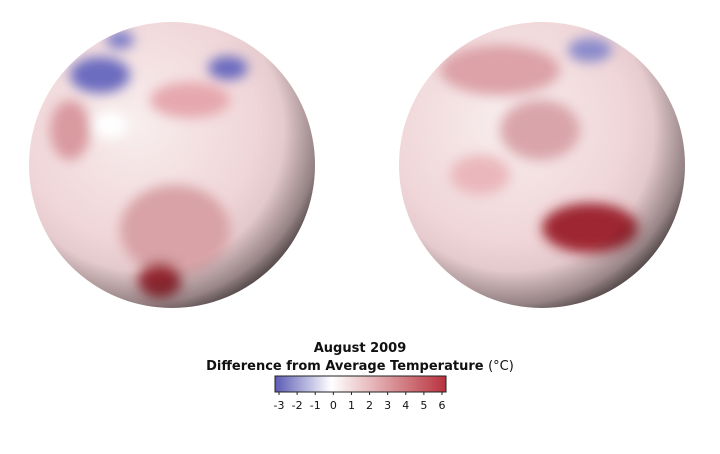 The height and width of the screenshot is (454, 720). Describe the element at coordinates (315, 405) in the screenshot. I see `tick-label: -1` at that location.